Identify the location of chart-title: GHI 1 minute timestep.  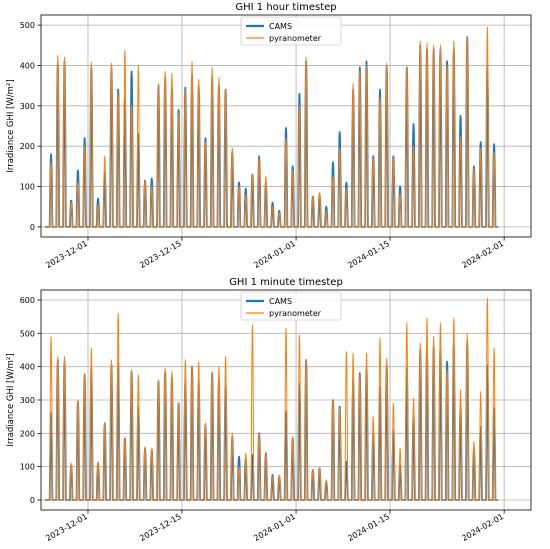
(286, 282).